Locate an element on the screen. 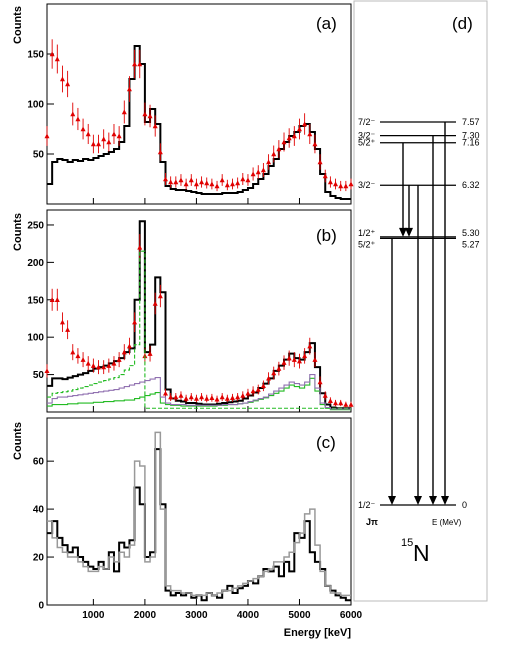 Image resolution: width=518 pixels, height=659 pixels. panel-b-ylabel: Counts is located at coordinates (18, 232).